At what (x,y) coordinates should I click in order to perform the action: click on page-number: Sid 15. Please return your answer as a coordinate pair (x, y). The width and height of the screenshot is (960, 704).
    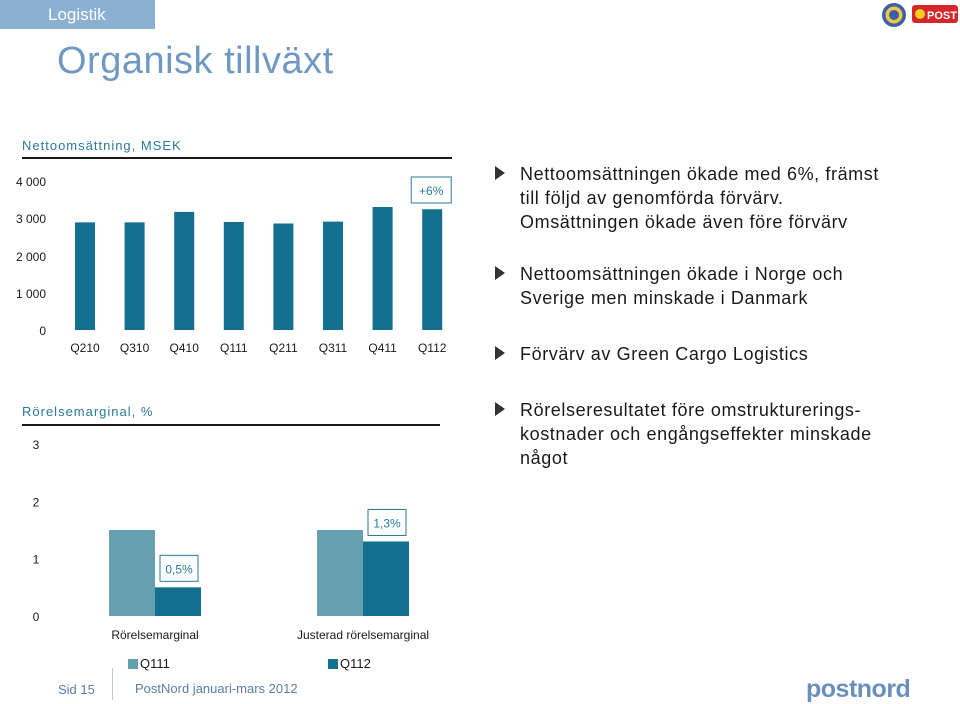
    Looking at the image, I should click on (76, 689).